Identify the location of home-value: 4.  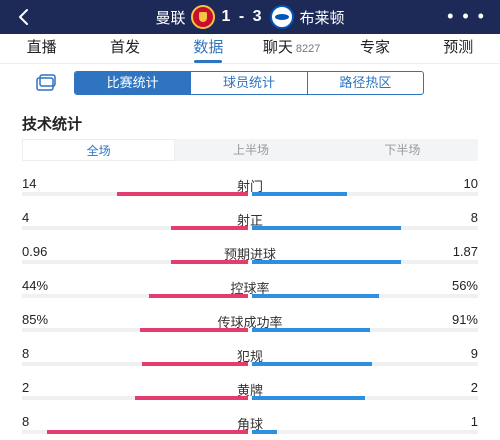
(26, 217).